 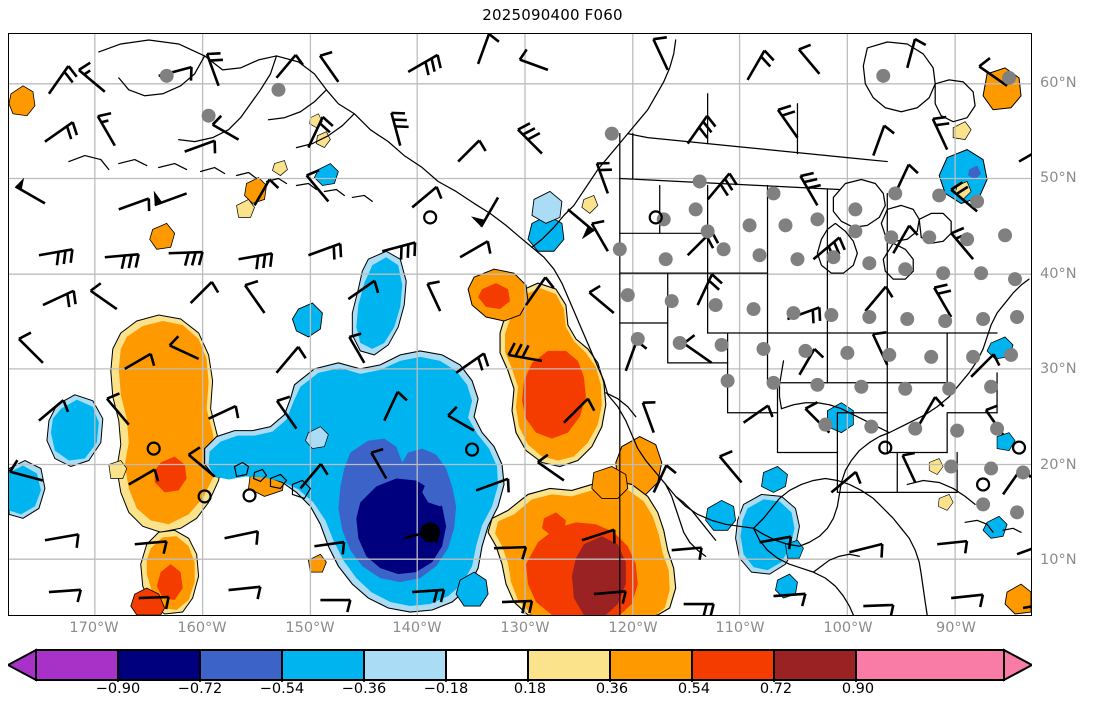 I want to click on colorbar-tick-label: 0.36, so click(x=612, y=689).